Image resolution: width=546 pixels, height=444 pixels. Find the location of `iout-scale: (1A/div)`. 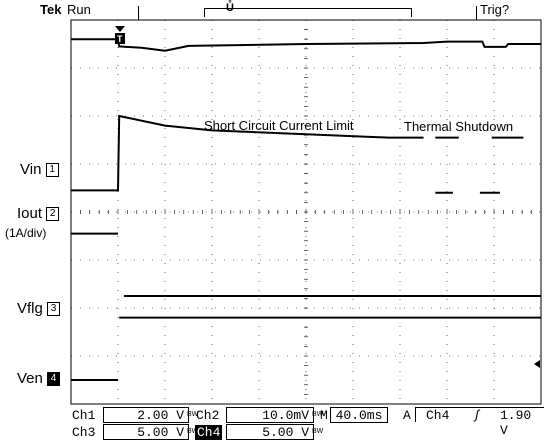

iout-scale: (1A/div) is located at coordinates (26, 233).